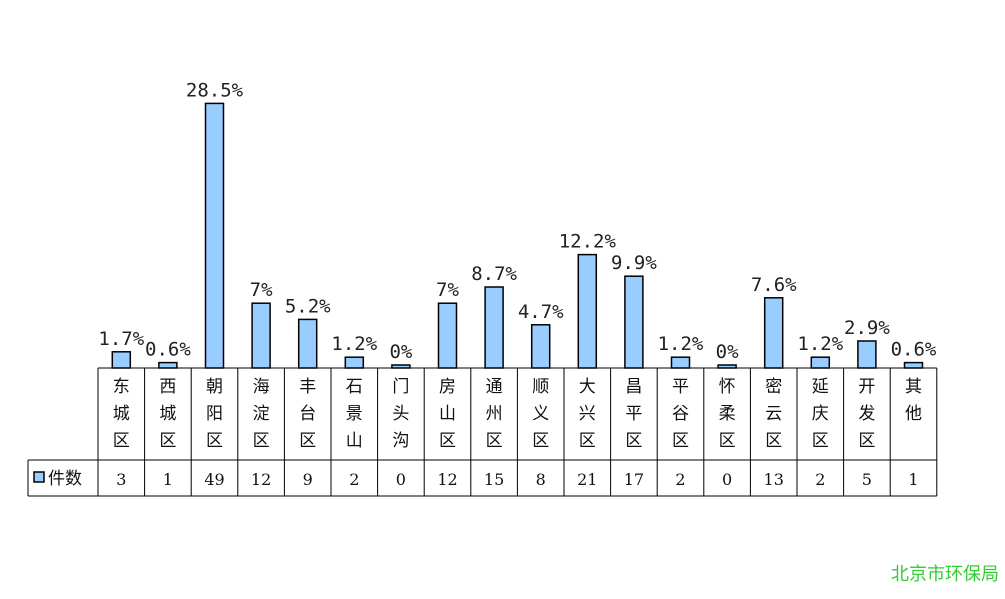  What do you see at coordinates (214, 479) in the screenshot?
I see `value-cell-2: 49` at bounding box center [214, 479].